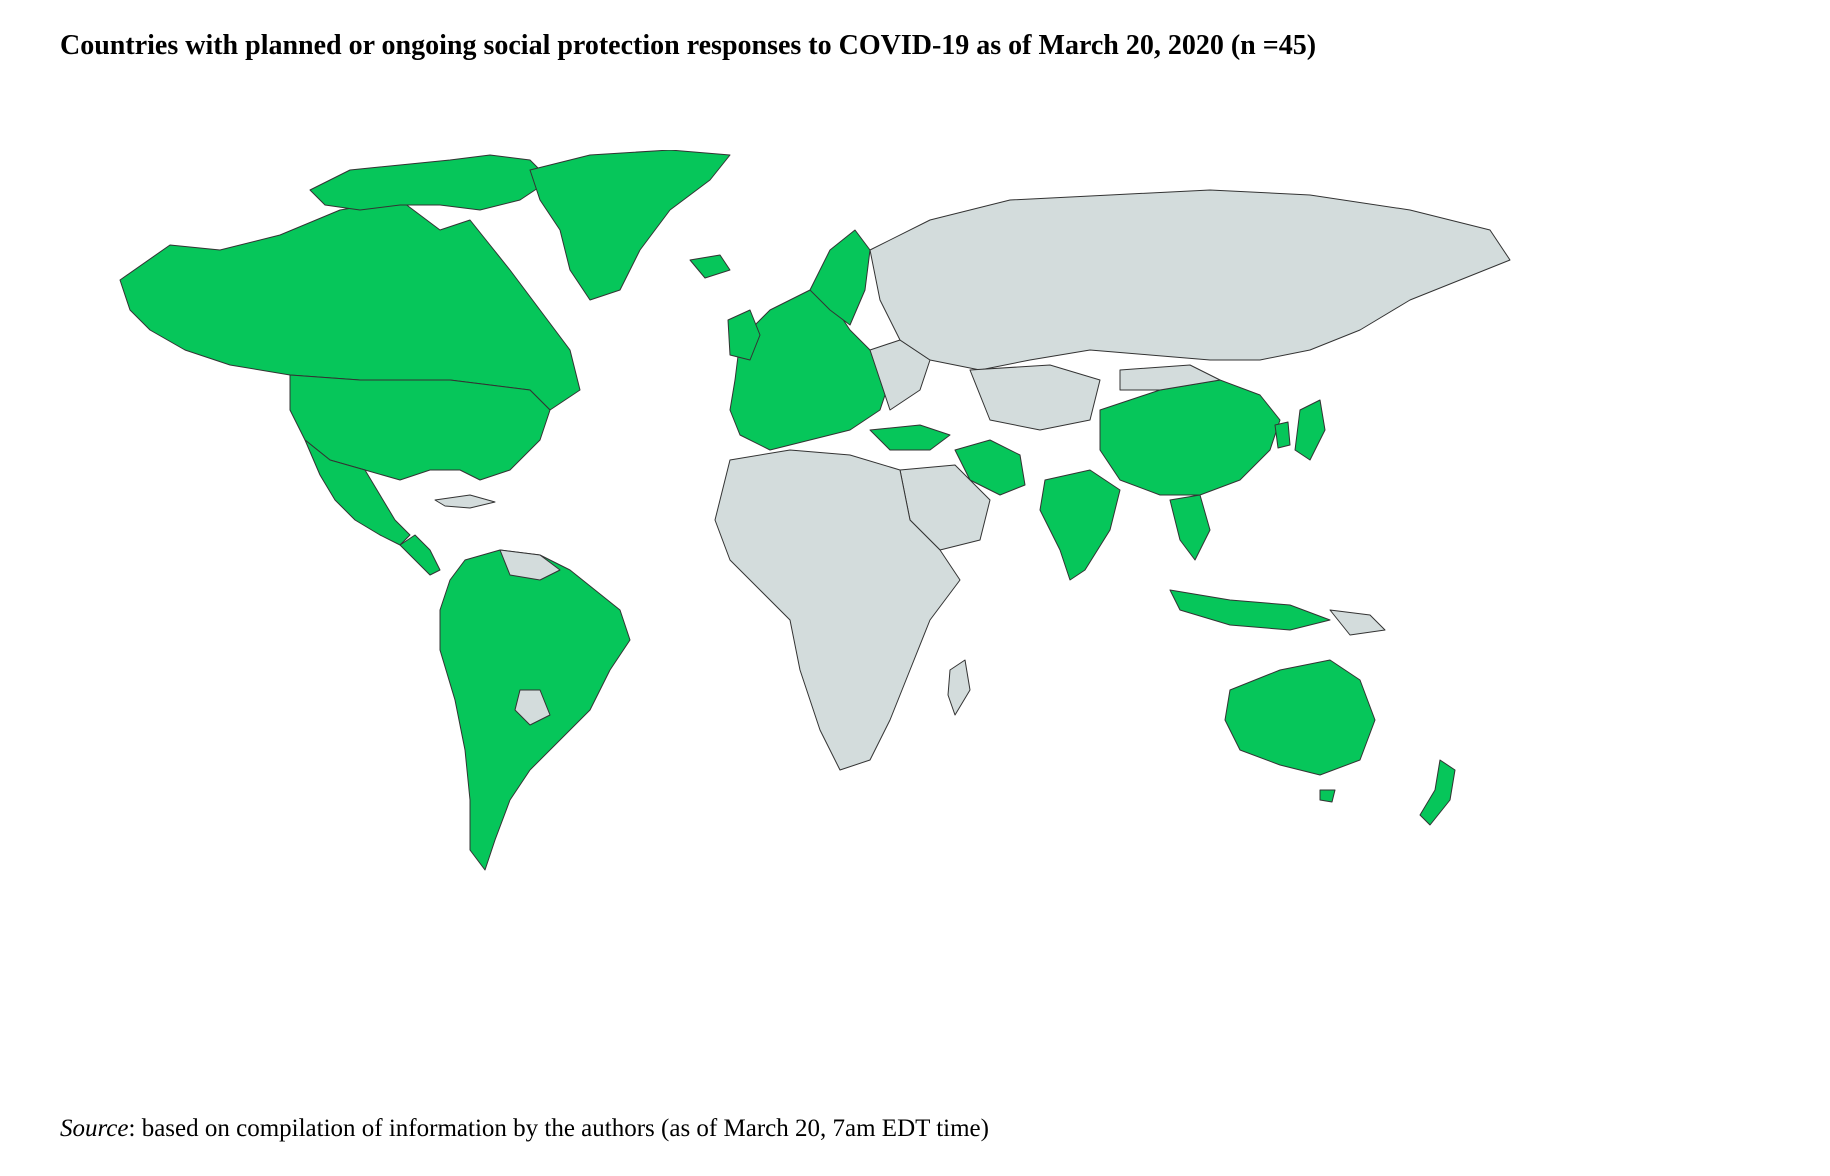 Image resolution: width=1830 pixels, height=1176 pixels. Describe the element at coordinates (744, 335) in the screenshot. I see `uk-ireland` at that location.